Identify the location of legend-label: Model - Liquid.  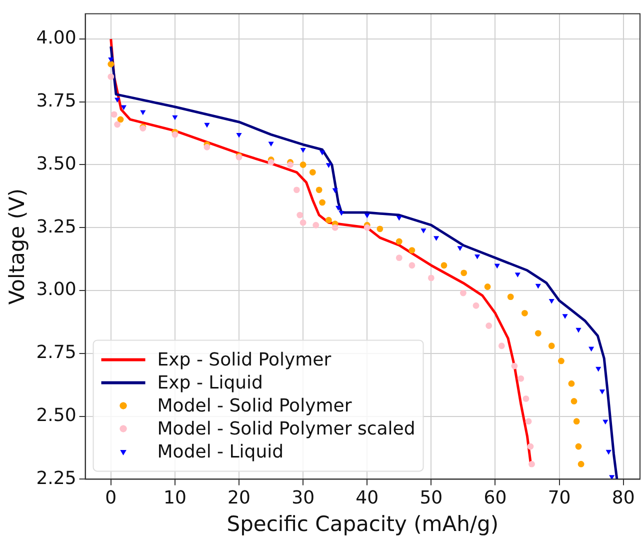
(220, 451).